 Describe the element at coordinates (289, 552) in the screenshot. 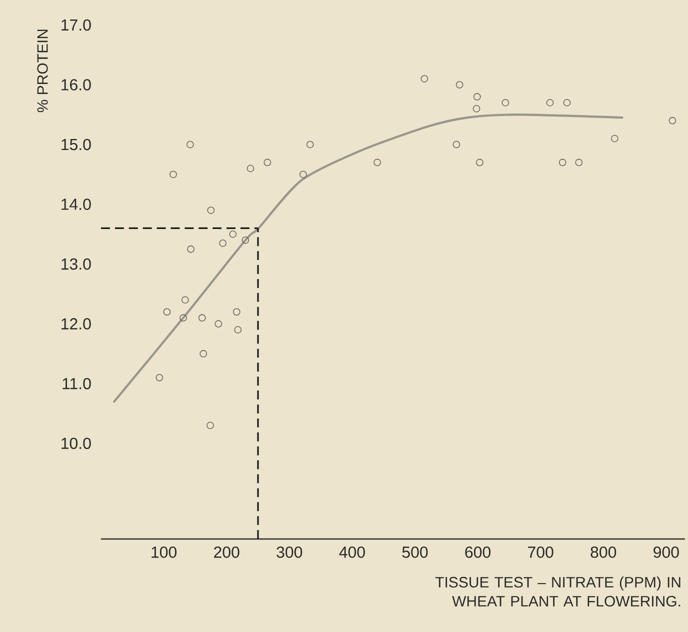

I see `x-tick-label: 300` at that location.